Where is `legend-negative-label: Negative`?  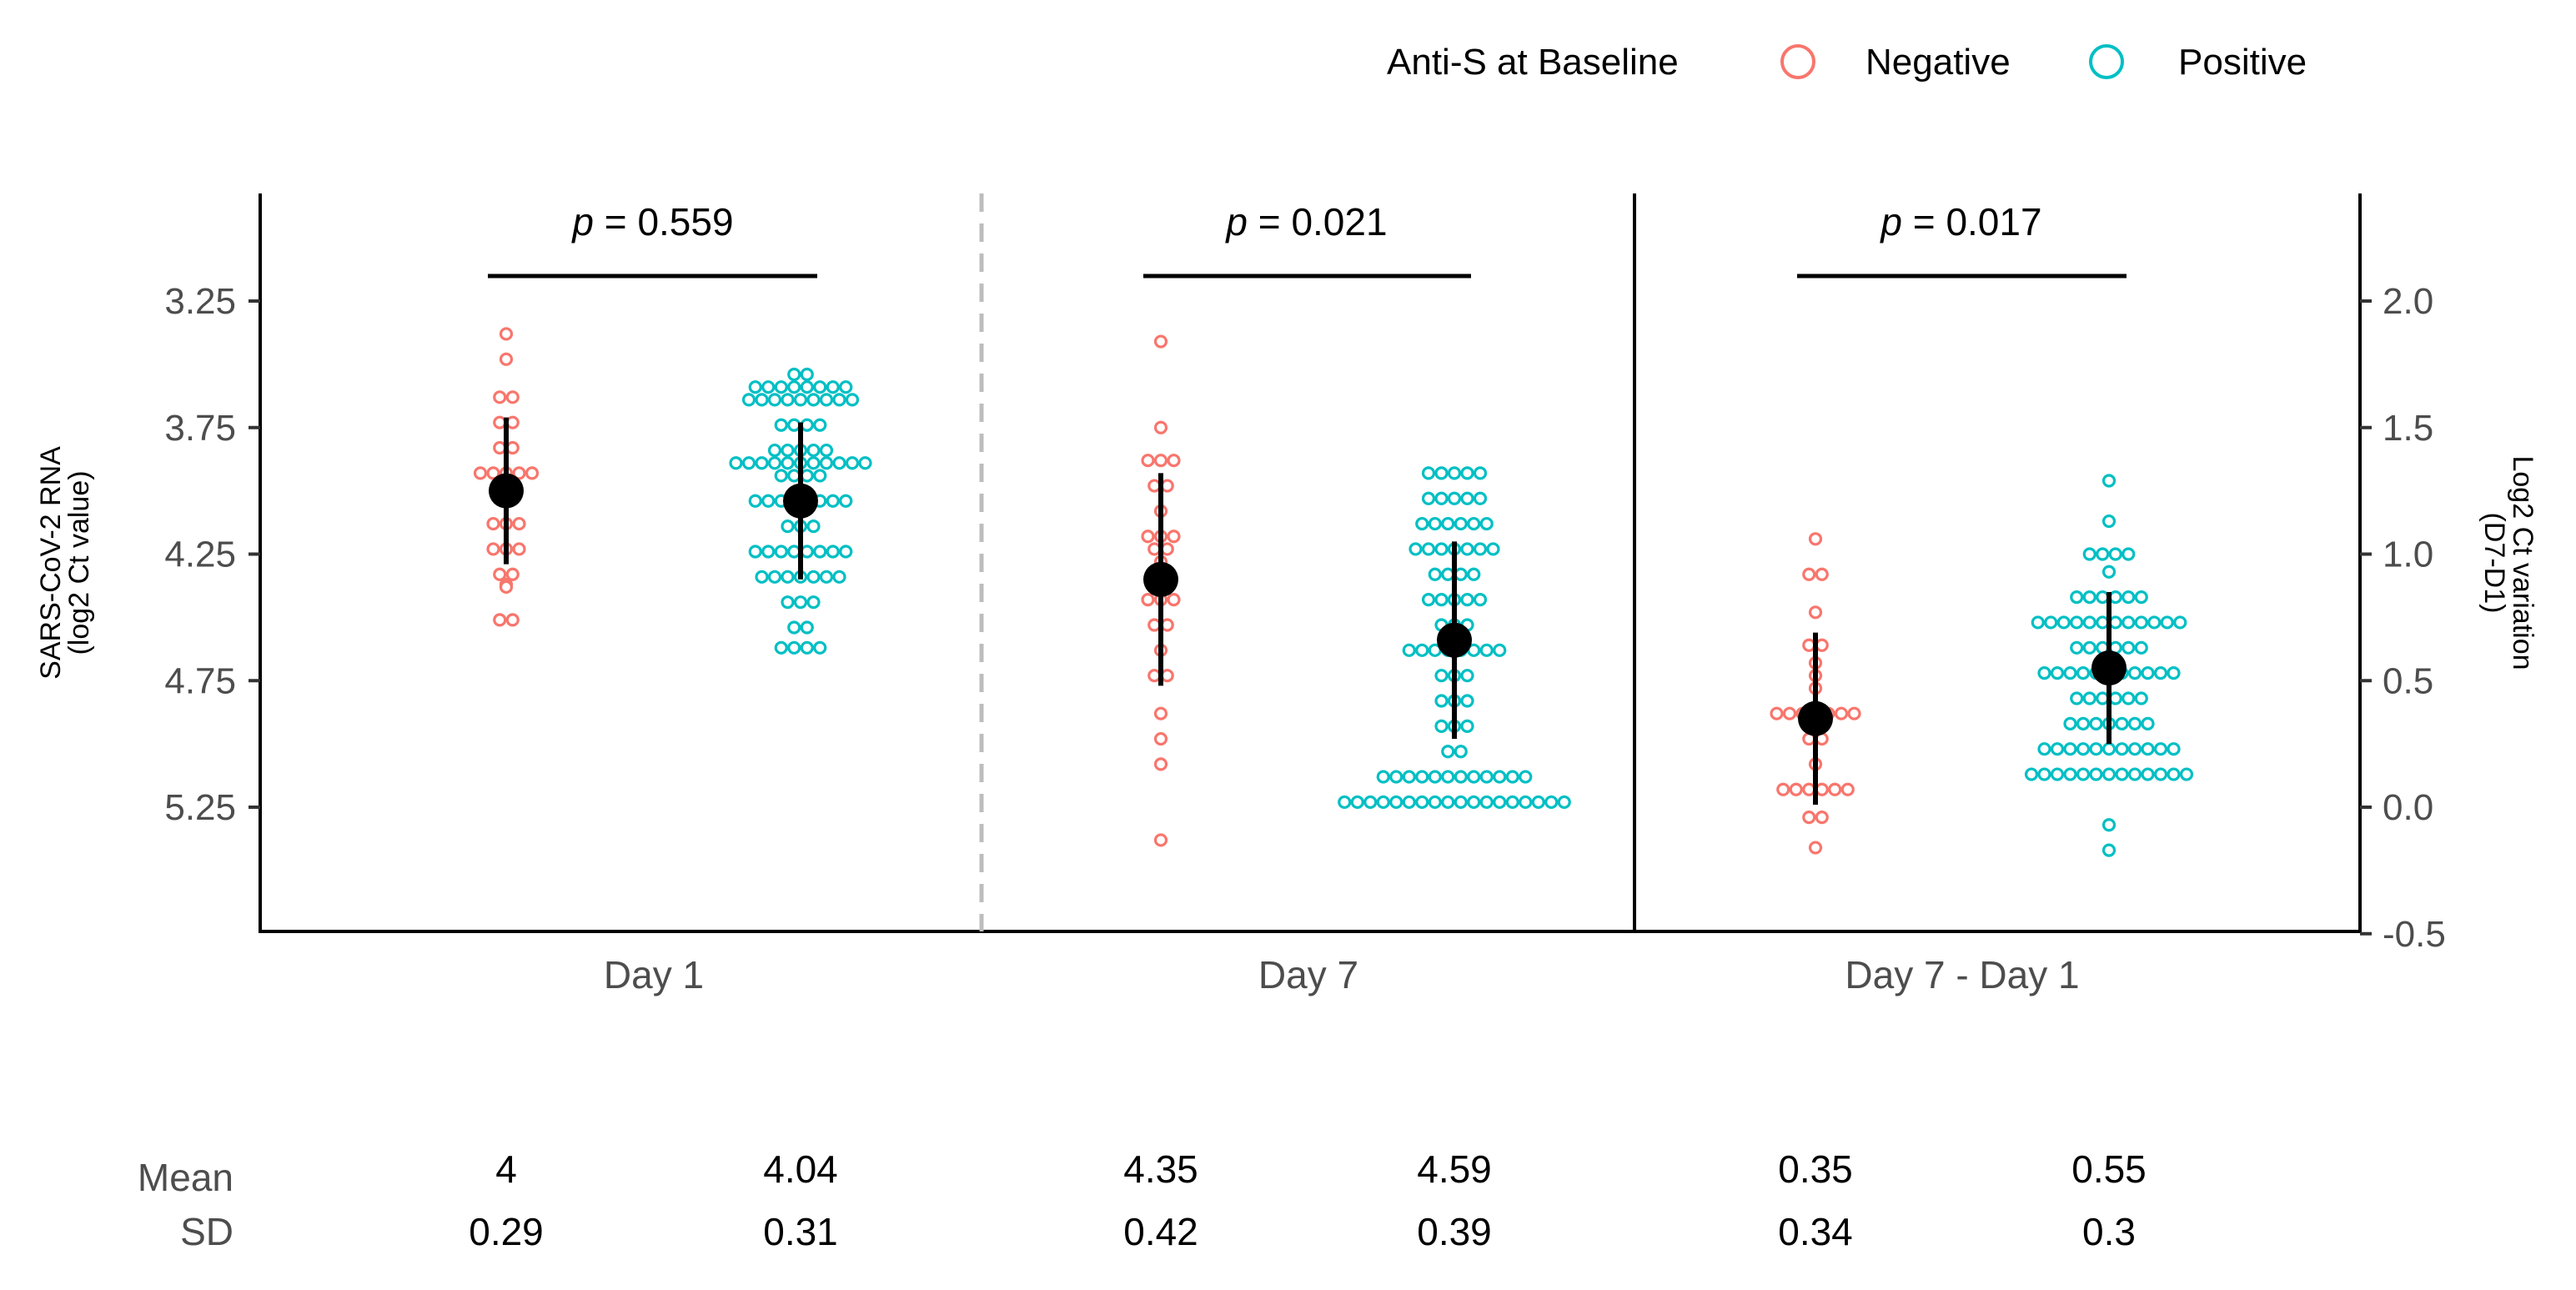
legend-negative-label: Negative is located at coordinates (1938, 63).